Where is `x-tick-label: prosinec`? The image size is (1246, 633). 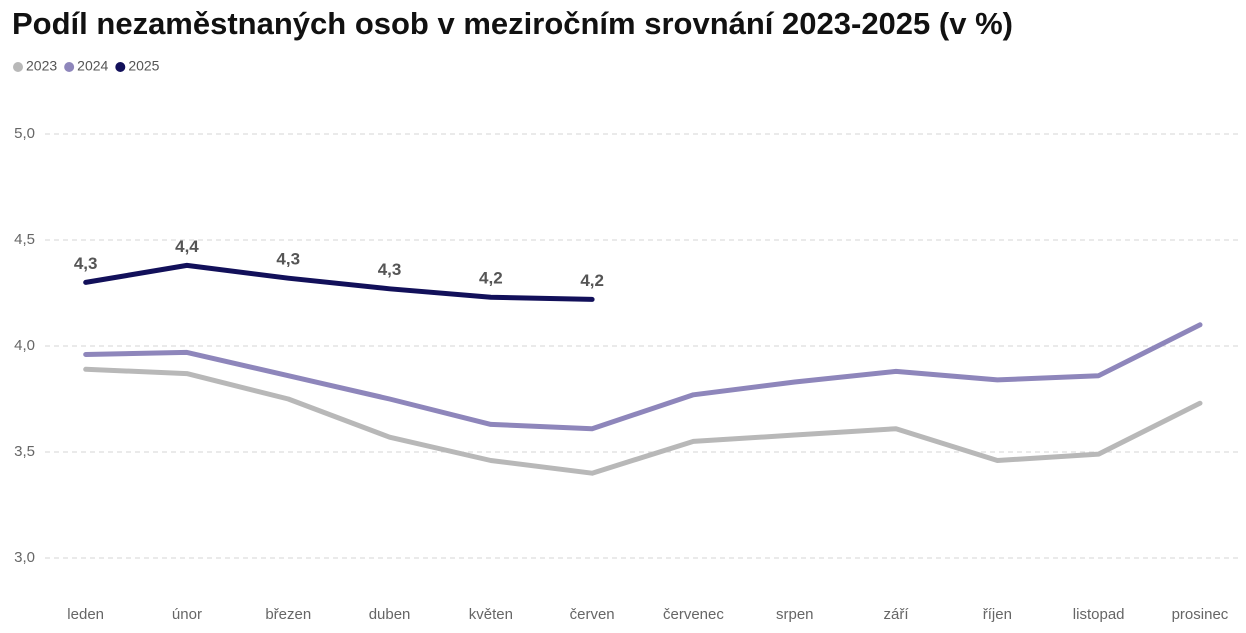
x-tick-label: prosinec is located at coordinates (1200, 614).